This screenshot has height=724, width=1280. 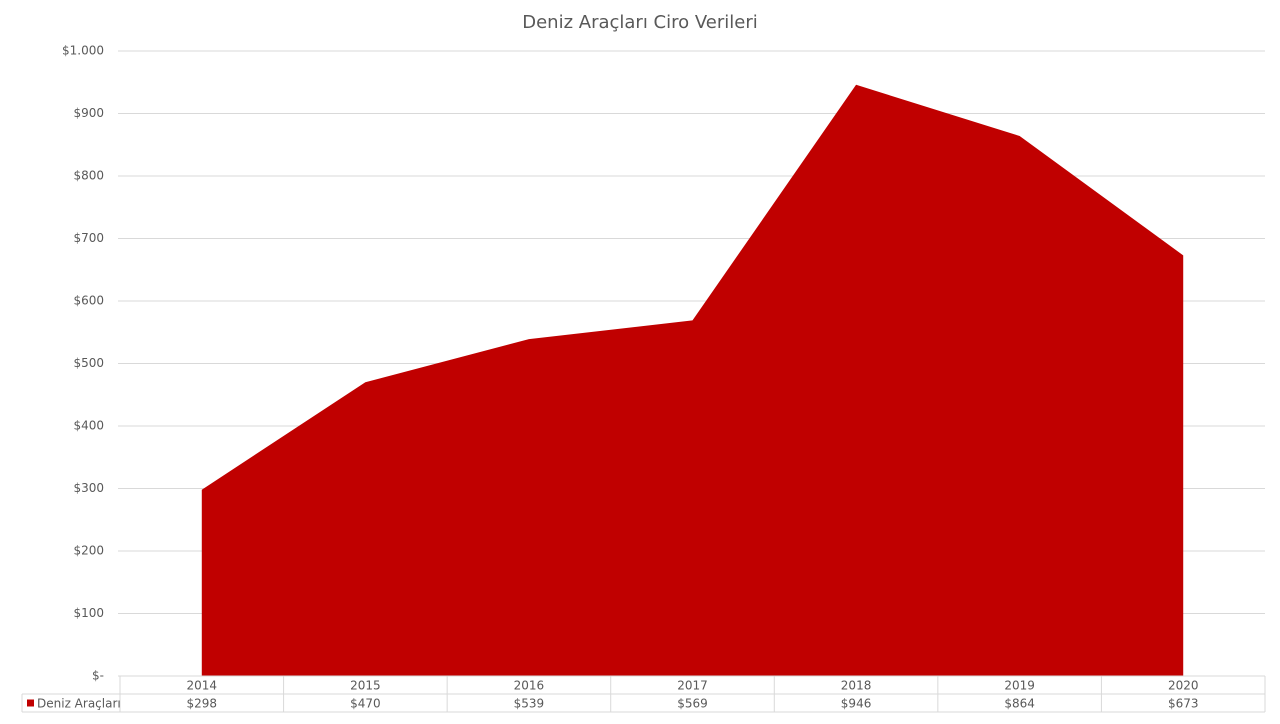 What do you see at coordinates (529, 686) in the screenshot?
I see `x-tick-label: 2016` at bounding box center [529, 686].